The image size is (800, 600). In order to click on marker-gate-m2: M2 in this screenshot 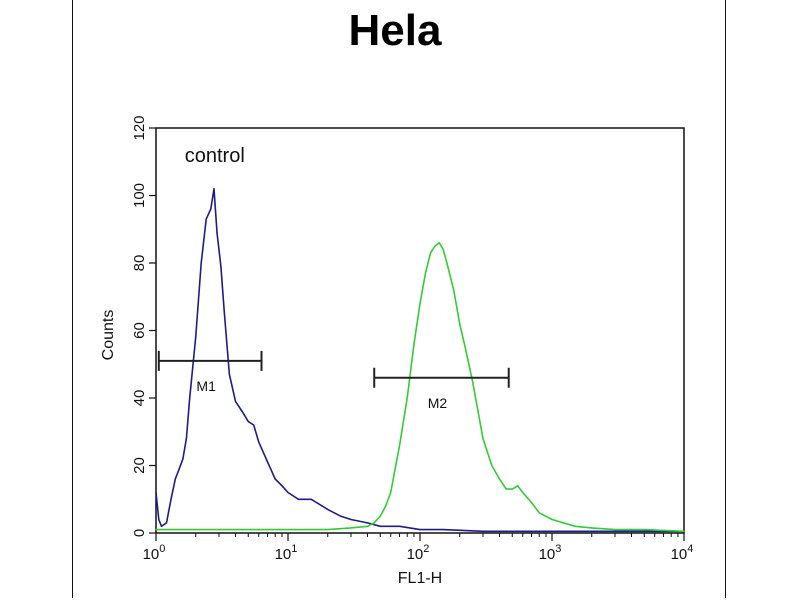, I will do `click(441, 389)`.